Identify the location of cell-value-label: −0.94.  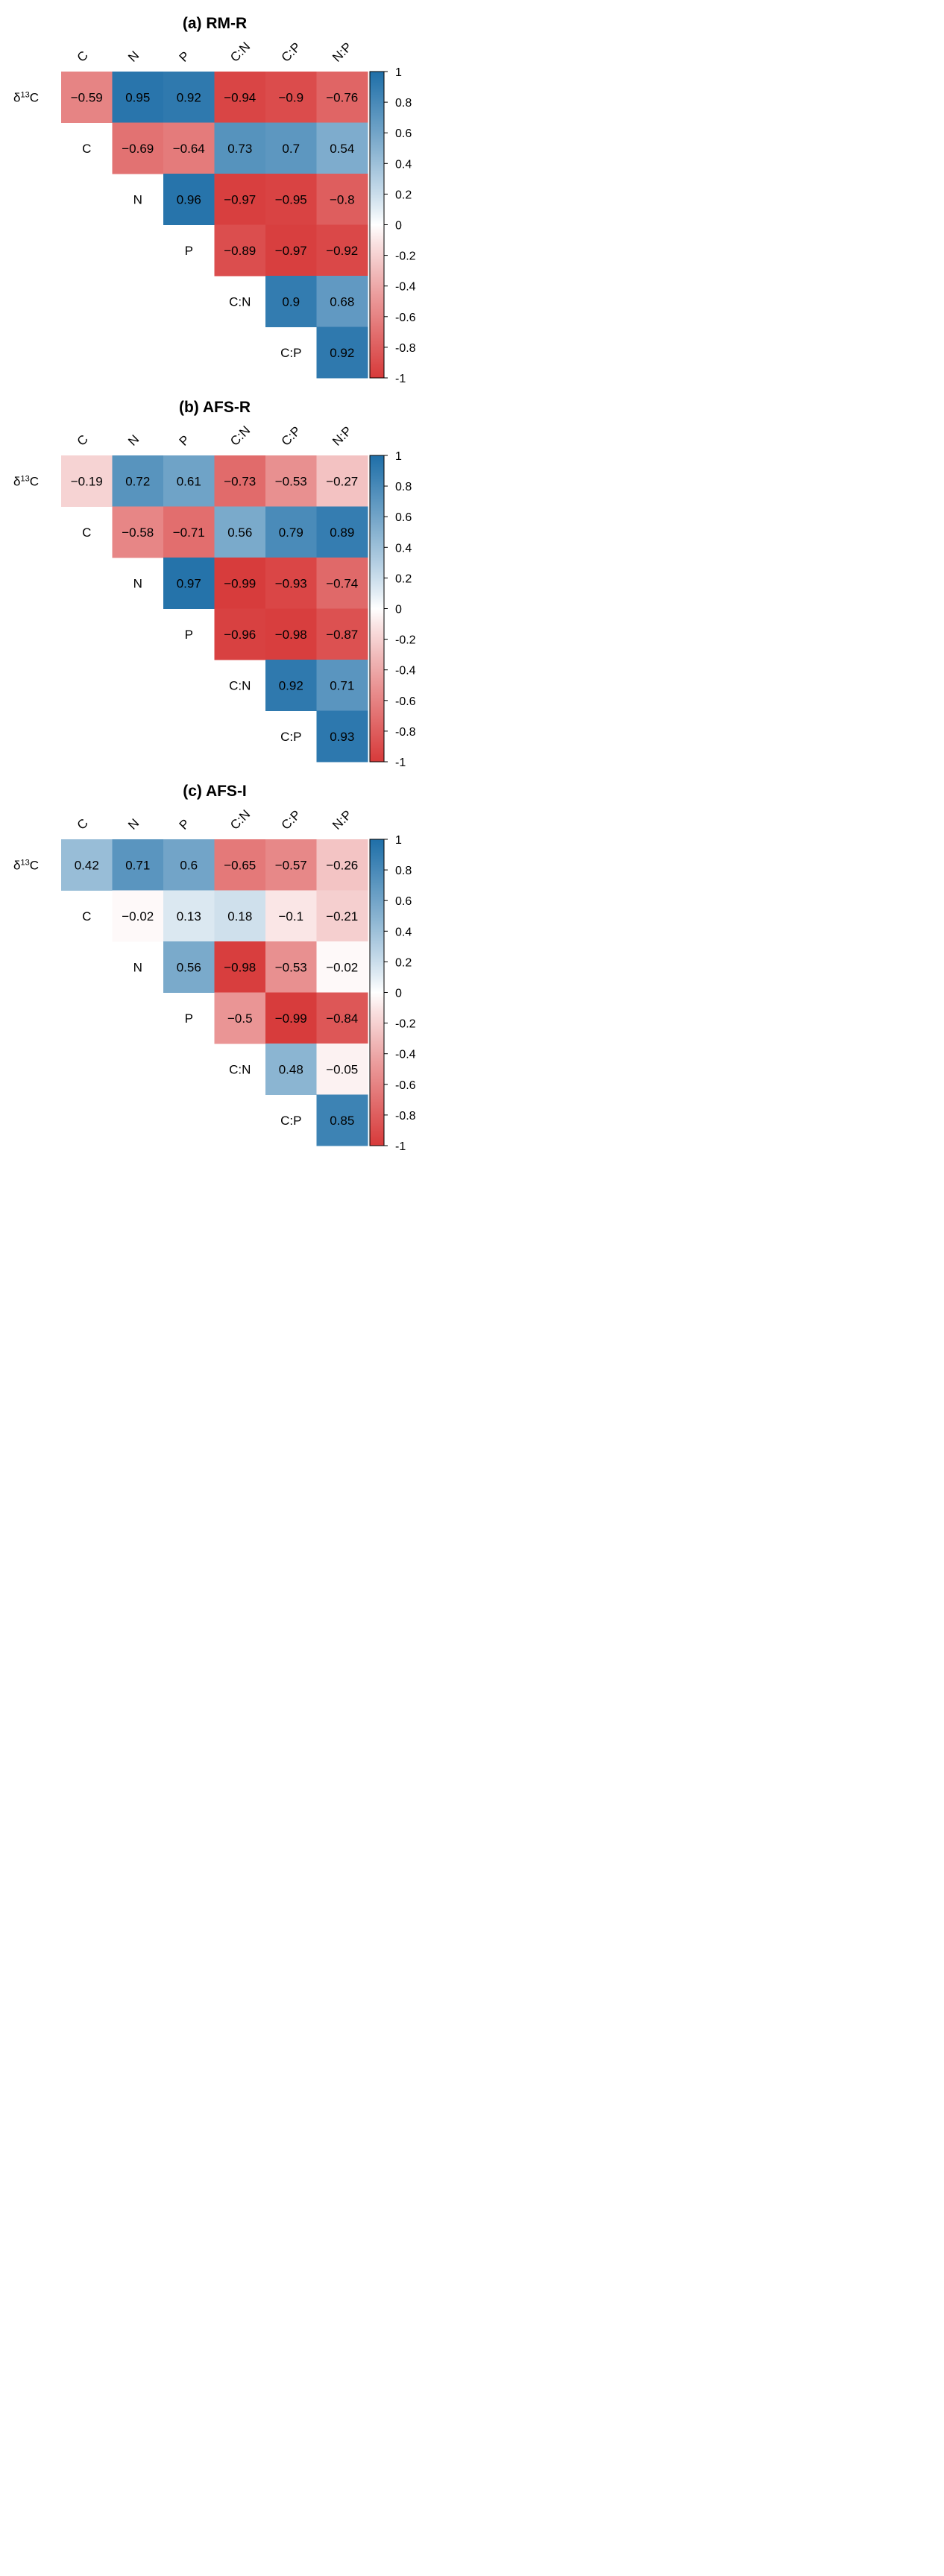
(240, 97).